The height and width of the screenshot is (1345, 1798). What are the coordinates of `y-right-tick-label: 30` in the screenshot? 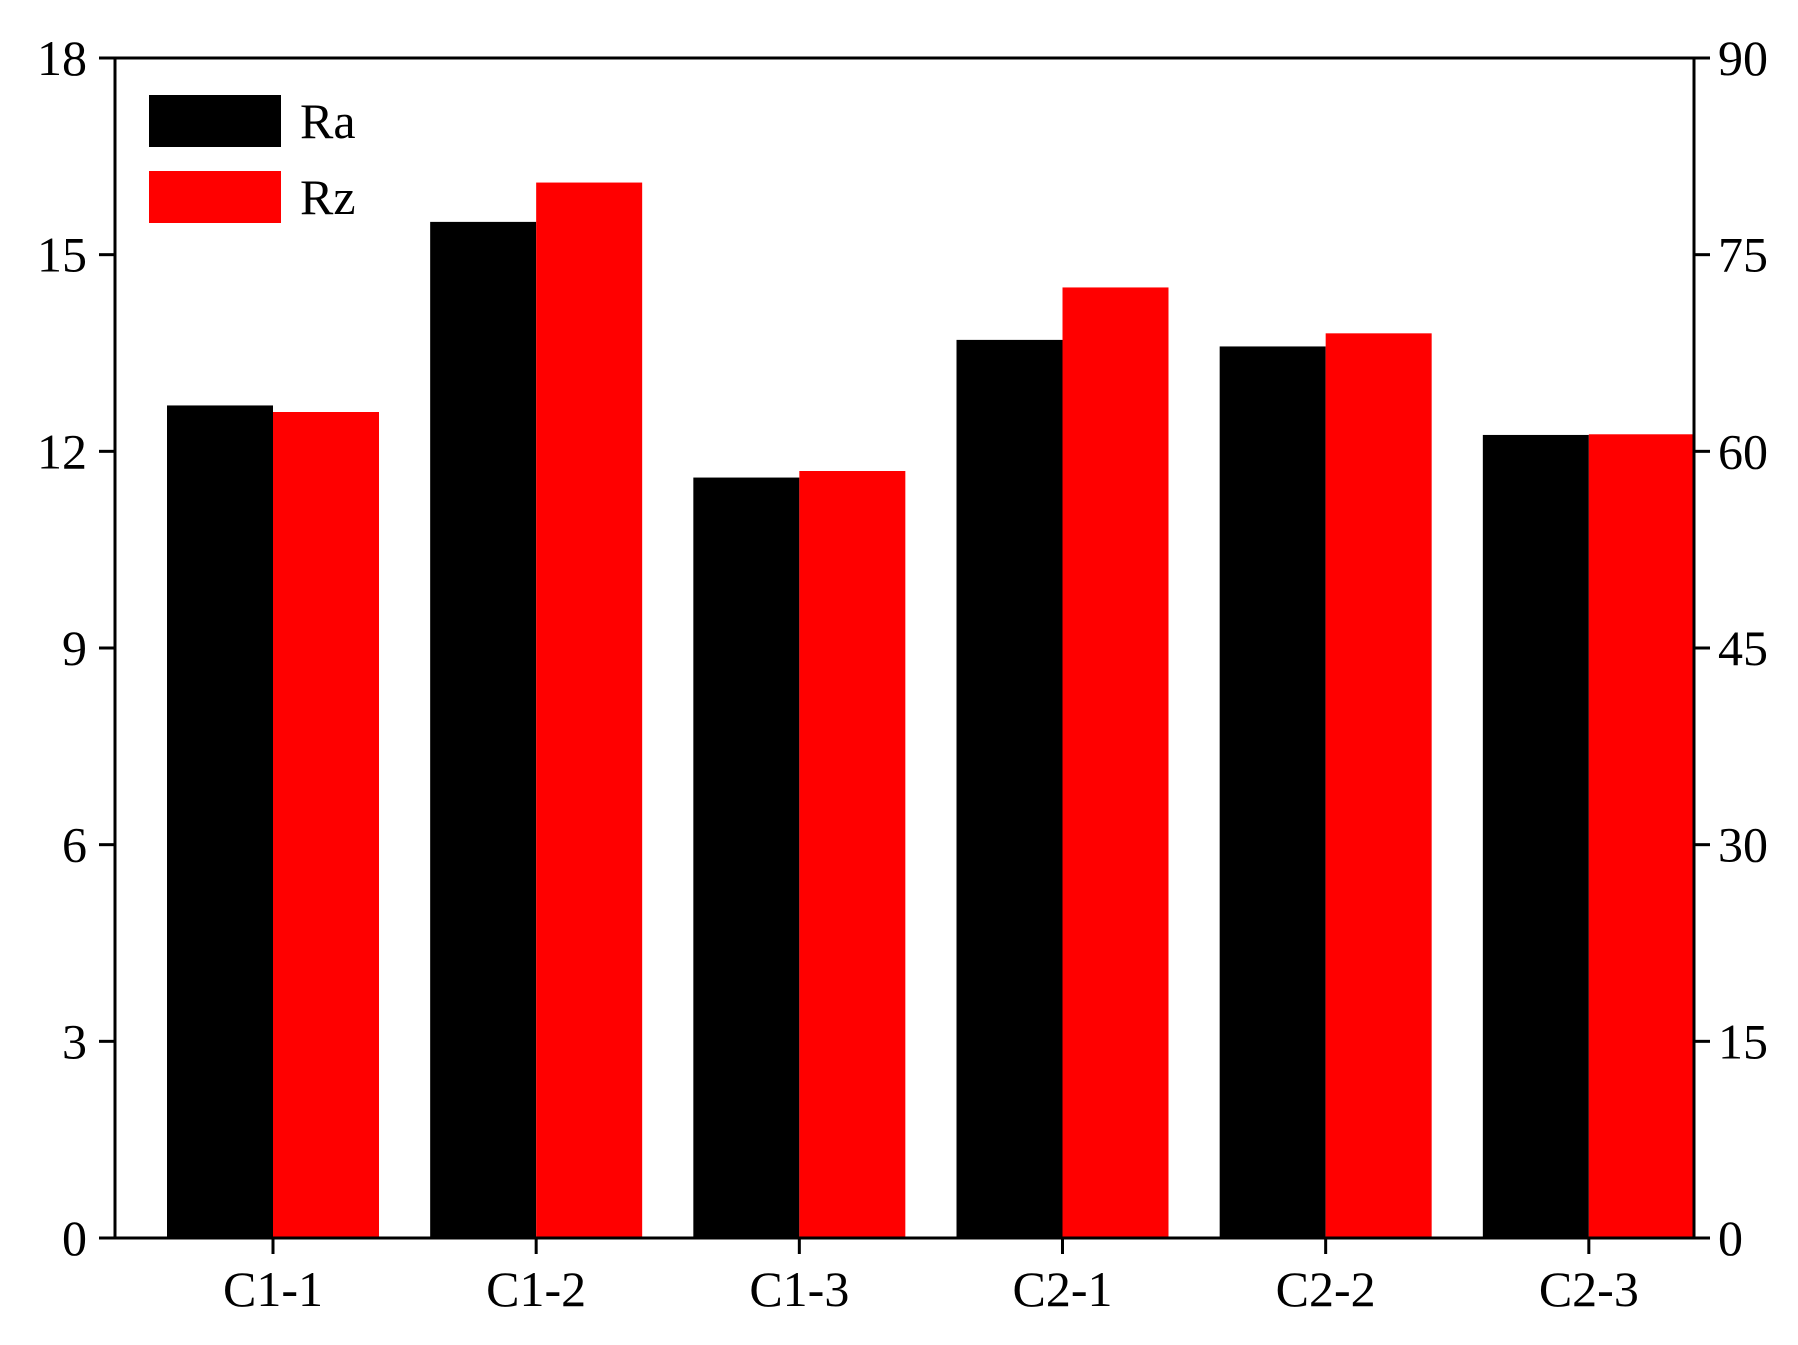 It's located at (1743, 845).